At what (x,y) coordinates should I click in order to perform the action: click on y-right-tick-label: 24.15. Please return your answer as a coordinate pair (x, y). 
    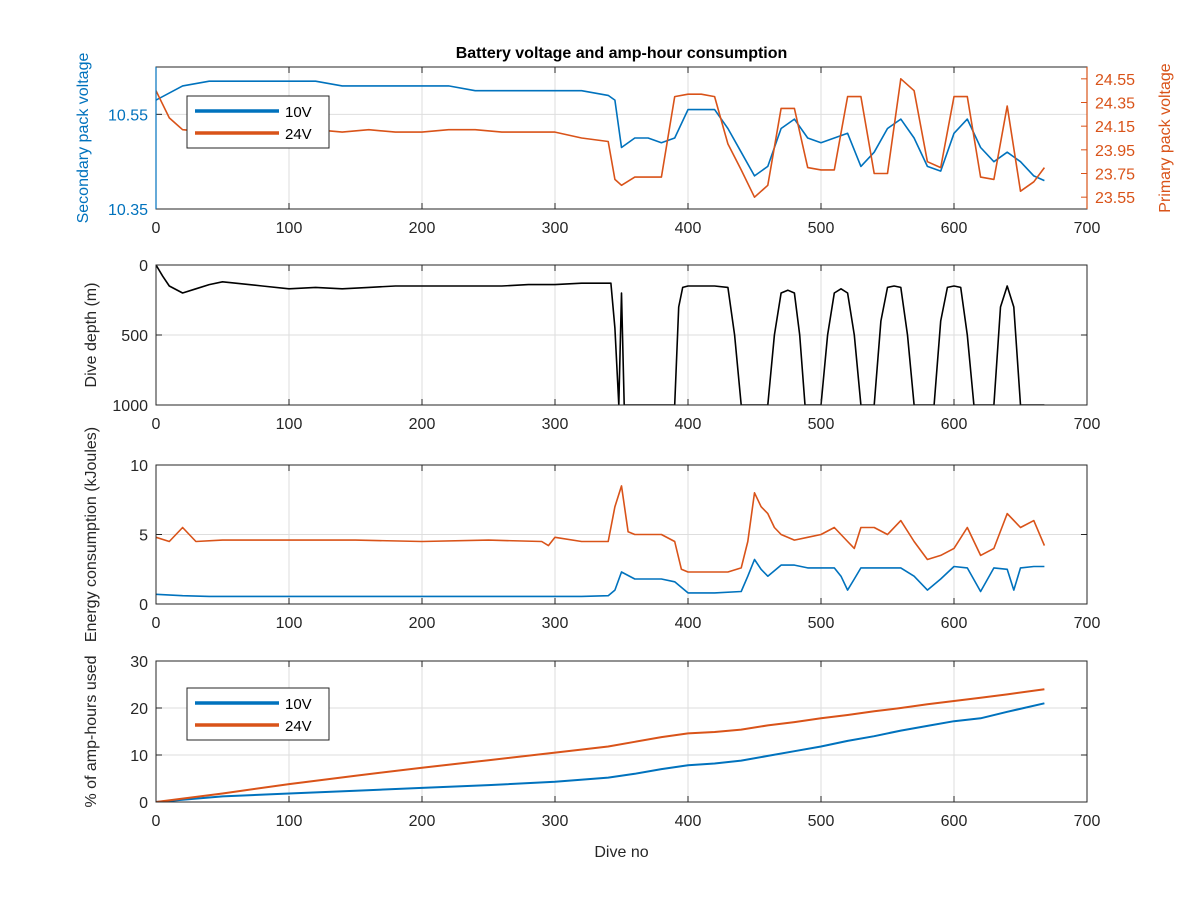
    Looking at the image, I should click on (1115, 127).